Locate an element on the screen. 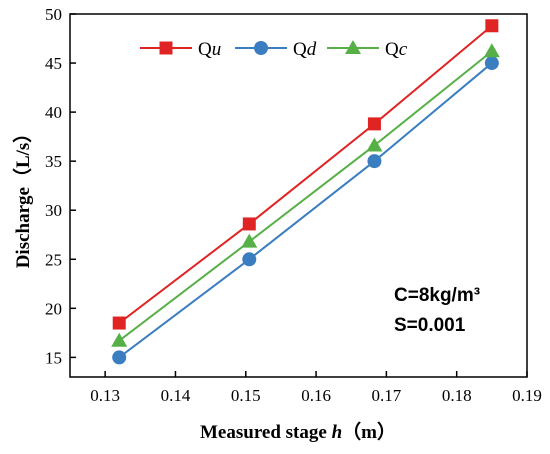 This screenshot has height=454, width=550. legend-label: Qc is located at coordinates (396, 49).